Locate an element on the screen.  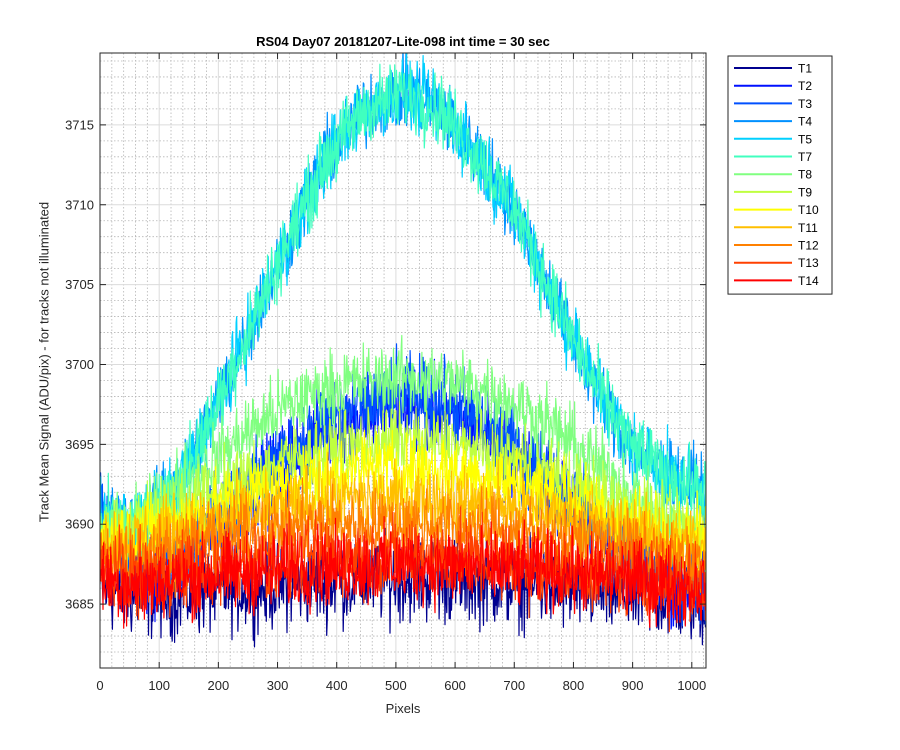
x-tick-label: 900 is located at coordinates (633, 685).